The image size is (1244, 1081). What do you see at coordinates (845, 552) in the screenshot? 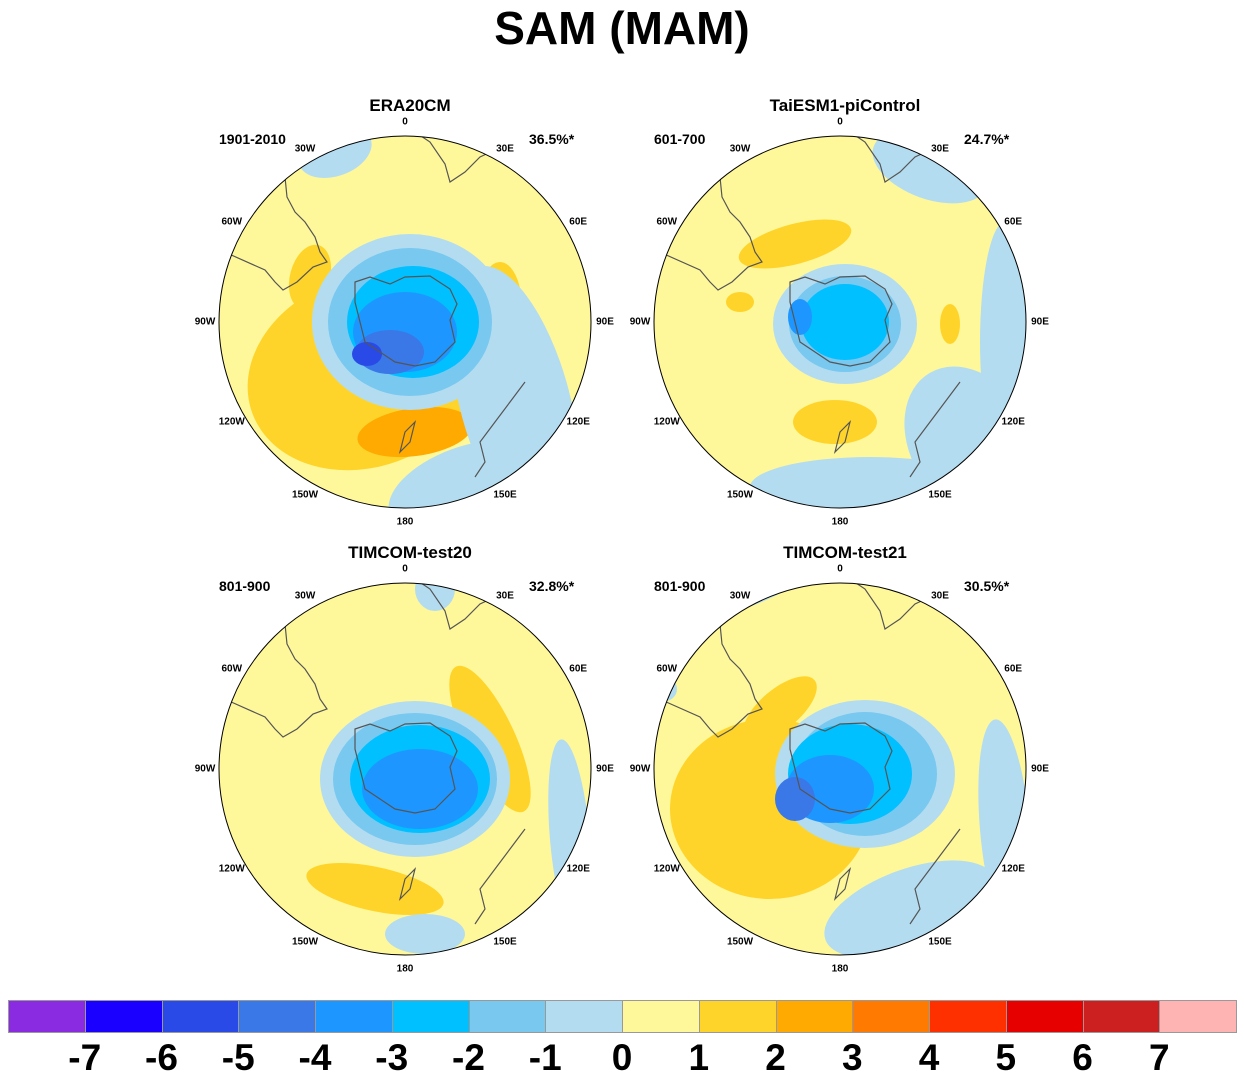
I see `panel-title: TIMCOM-test21` at bounding box center [845, 552].